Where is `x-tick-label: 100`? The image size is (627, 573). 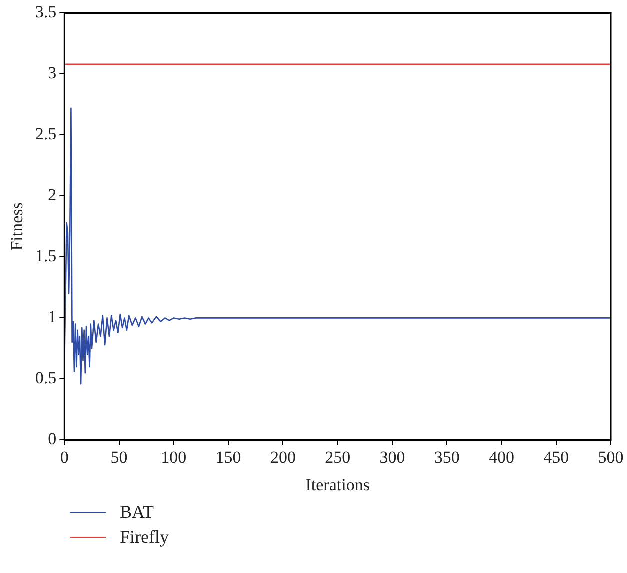 x-tick-label: 100 is located at coordinates (174, 457).